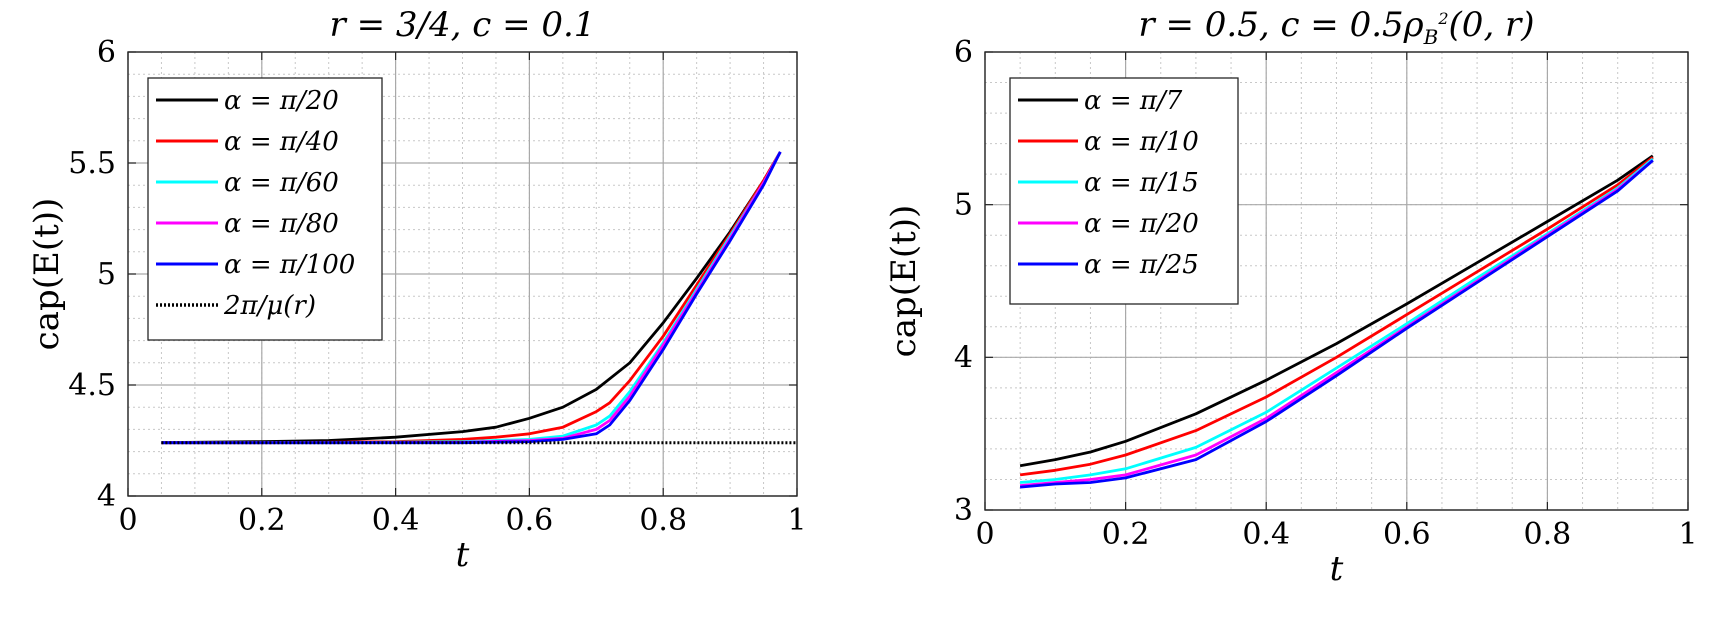 This screenshot has width=1723, height=621. I want to click on legend-entry-3: α = π/60, so click(281, 183).